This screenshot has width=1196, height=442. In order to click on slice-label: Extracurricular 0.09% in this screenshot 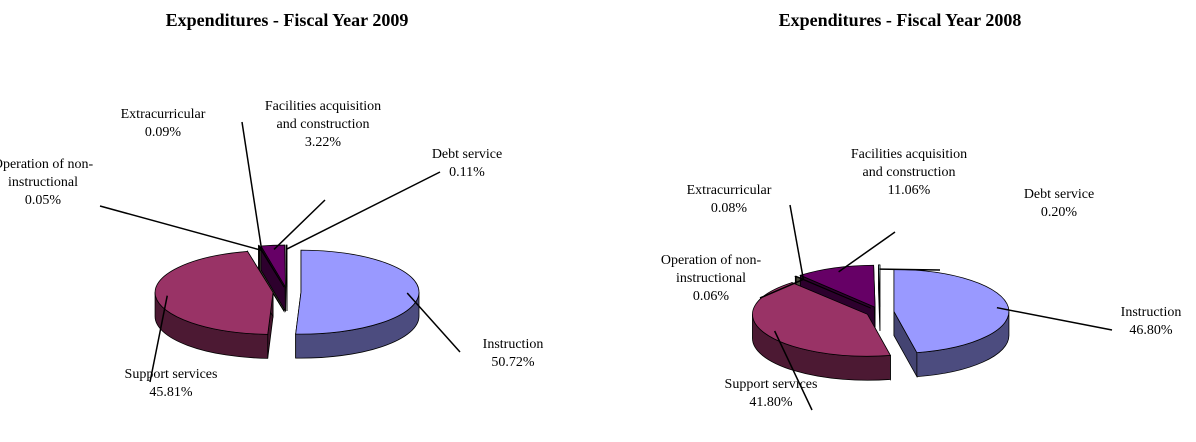, I will do `click(163, 124)`.